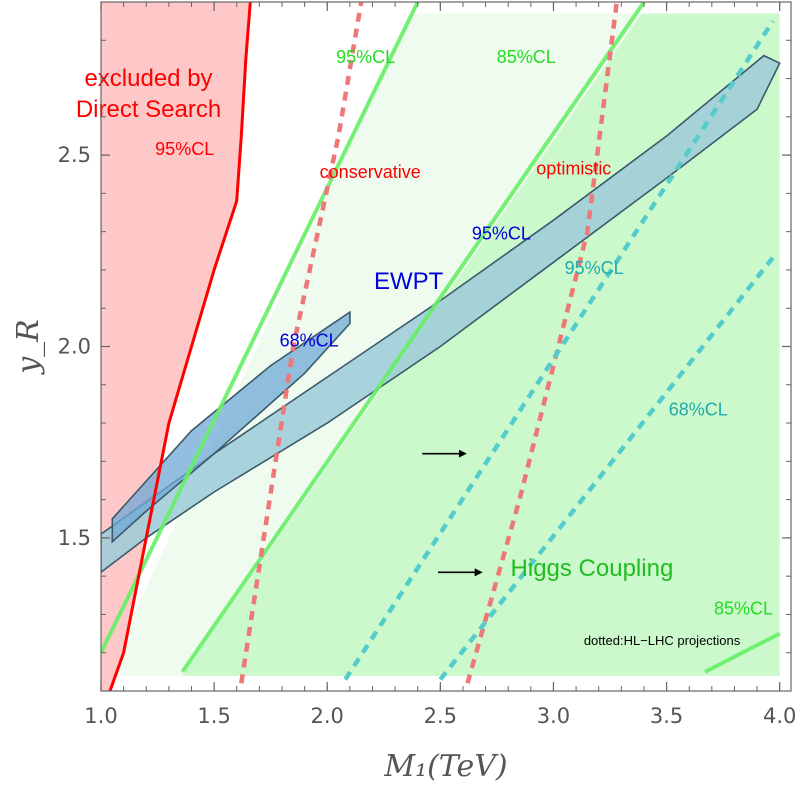 The width and height of the screenshot is (800, 786). I want to click on annotation-9: EWPT, so click(409, 281).